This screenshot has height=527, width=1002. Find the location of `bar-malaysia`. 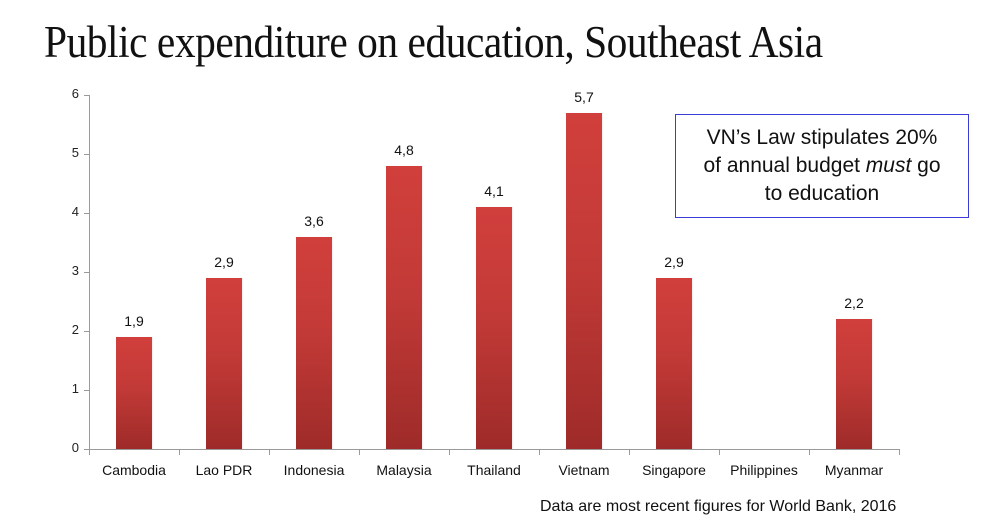

bar-malaysia is located at coordinates (404, 307).